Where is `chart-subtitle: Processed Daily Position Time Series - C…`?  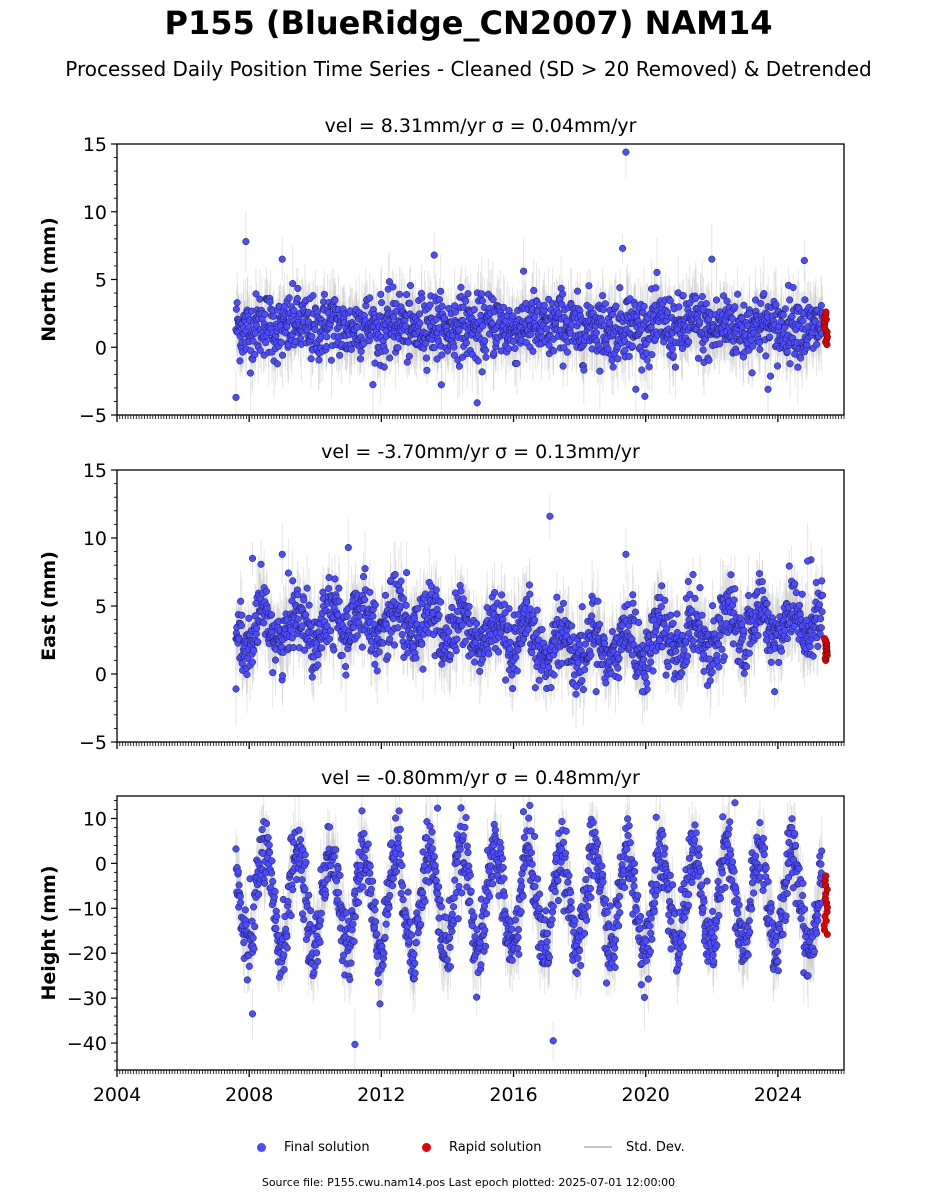 chart-subtitle: Processed Daily Position Time Series - C… is located at coordinates (468, 69).